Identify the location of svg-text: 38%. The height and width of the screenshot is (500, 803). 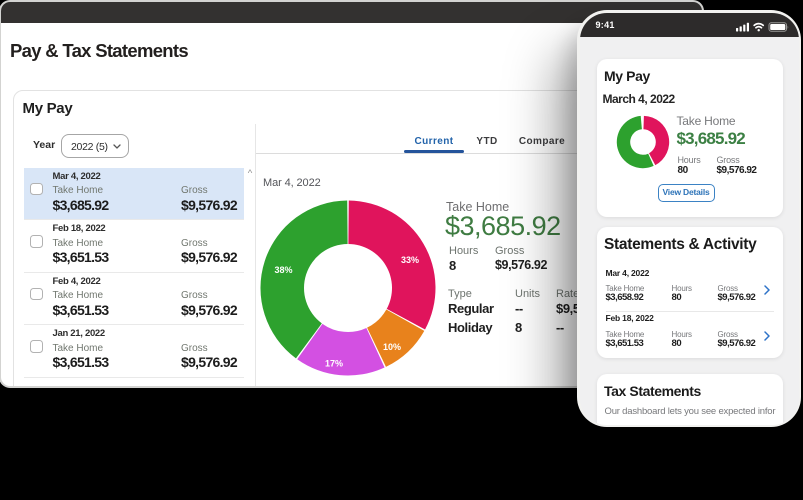
(283, 270).